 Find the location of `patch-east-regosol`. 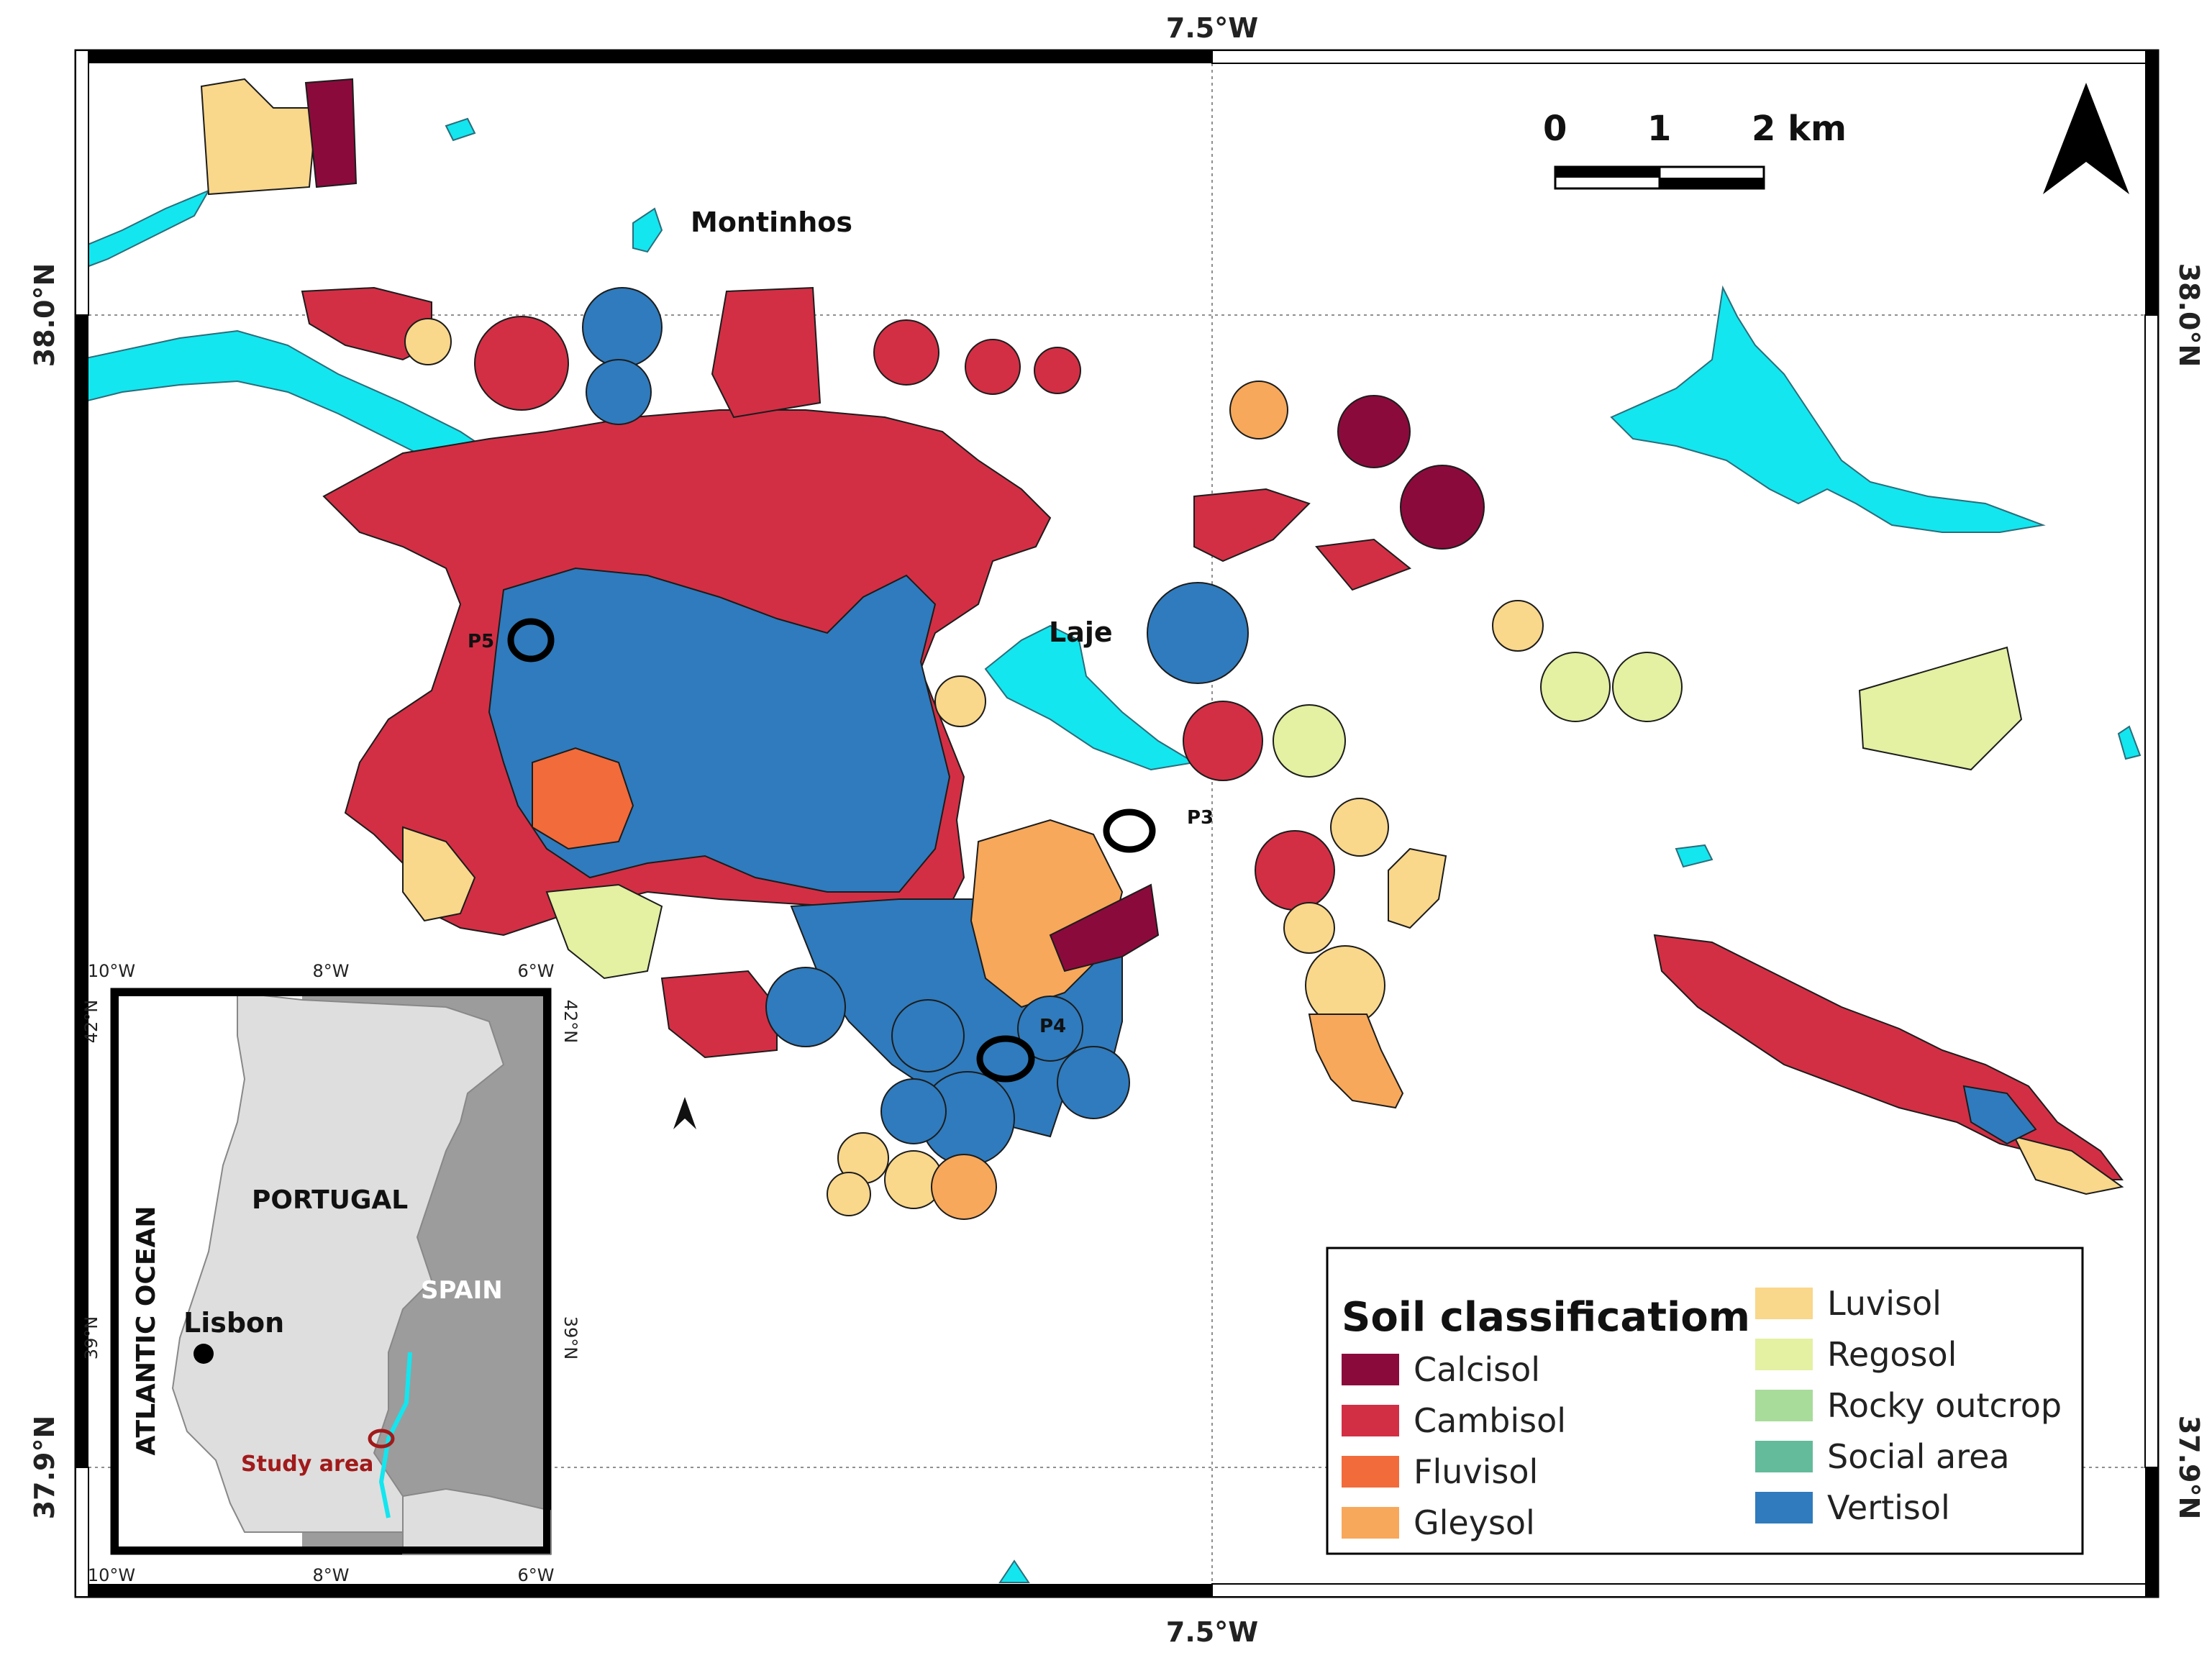

patch-east-regosol is located at coordinates (1940, 708).